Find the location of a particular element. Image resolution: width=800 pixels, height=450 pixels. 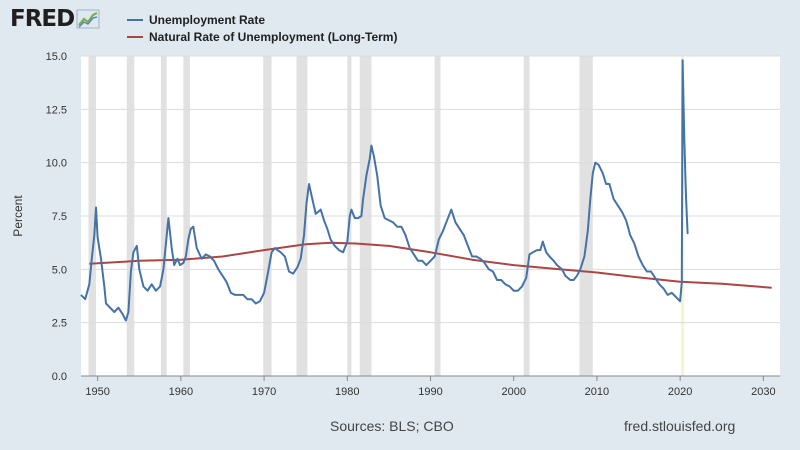

legend-label-natural-rate: Natural Rate of Unemployment (Long-Term) is located at coordinates (273, 36).